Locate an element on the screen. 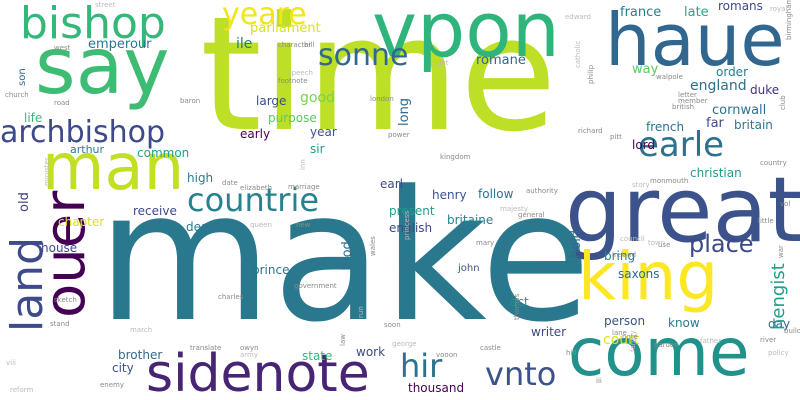 Image resolution: width=800 pixels, height=400 pixels. cloud-word: hengist is located at coordinates (778, 296).